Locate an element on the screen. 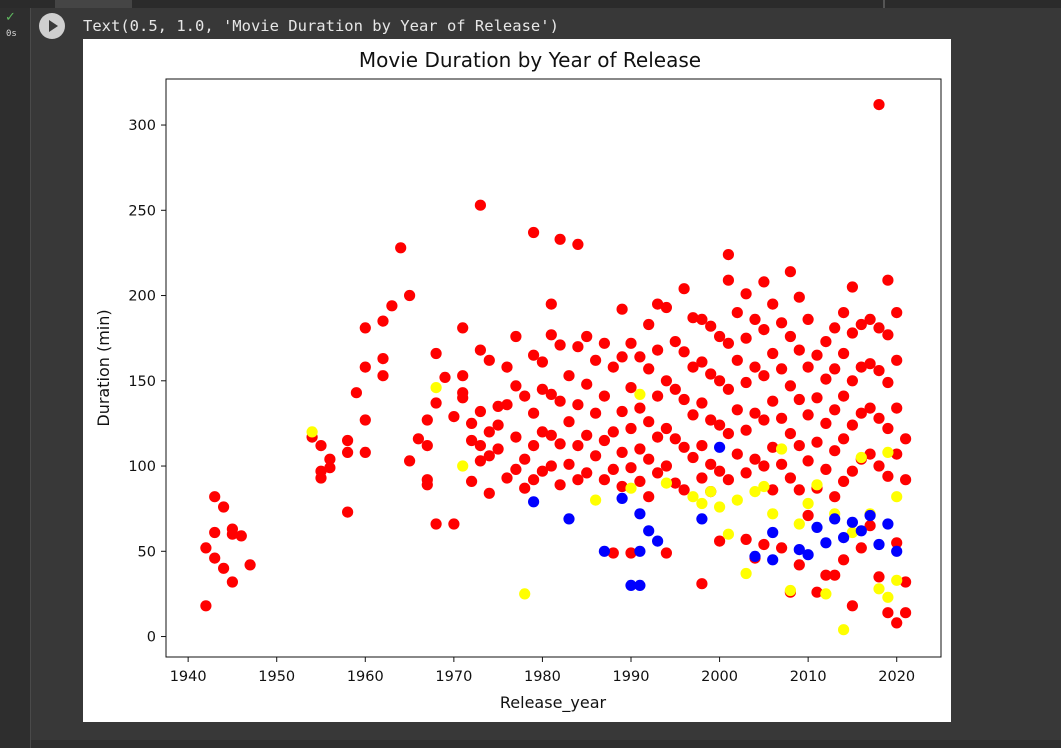 Image resolution: width=1061 pixels, height=748 pixels. x-tick-label: 1950 is located at coordinates (276, 677).